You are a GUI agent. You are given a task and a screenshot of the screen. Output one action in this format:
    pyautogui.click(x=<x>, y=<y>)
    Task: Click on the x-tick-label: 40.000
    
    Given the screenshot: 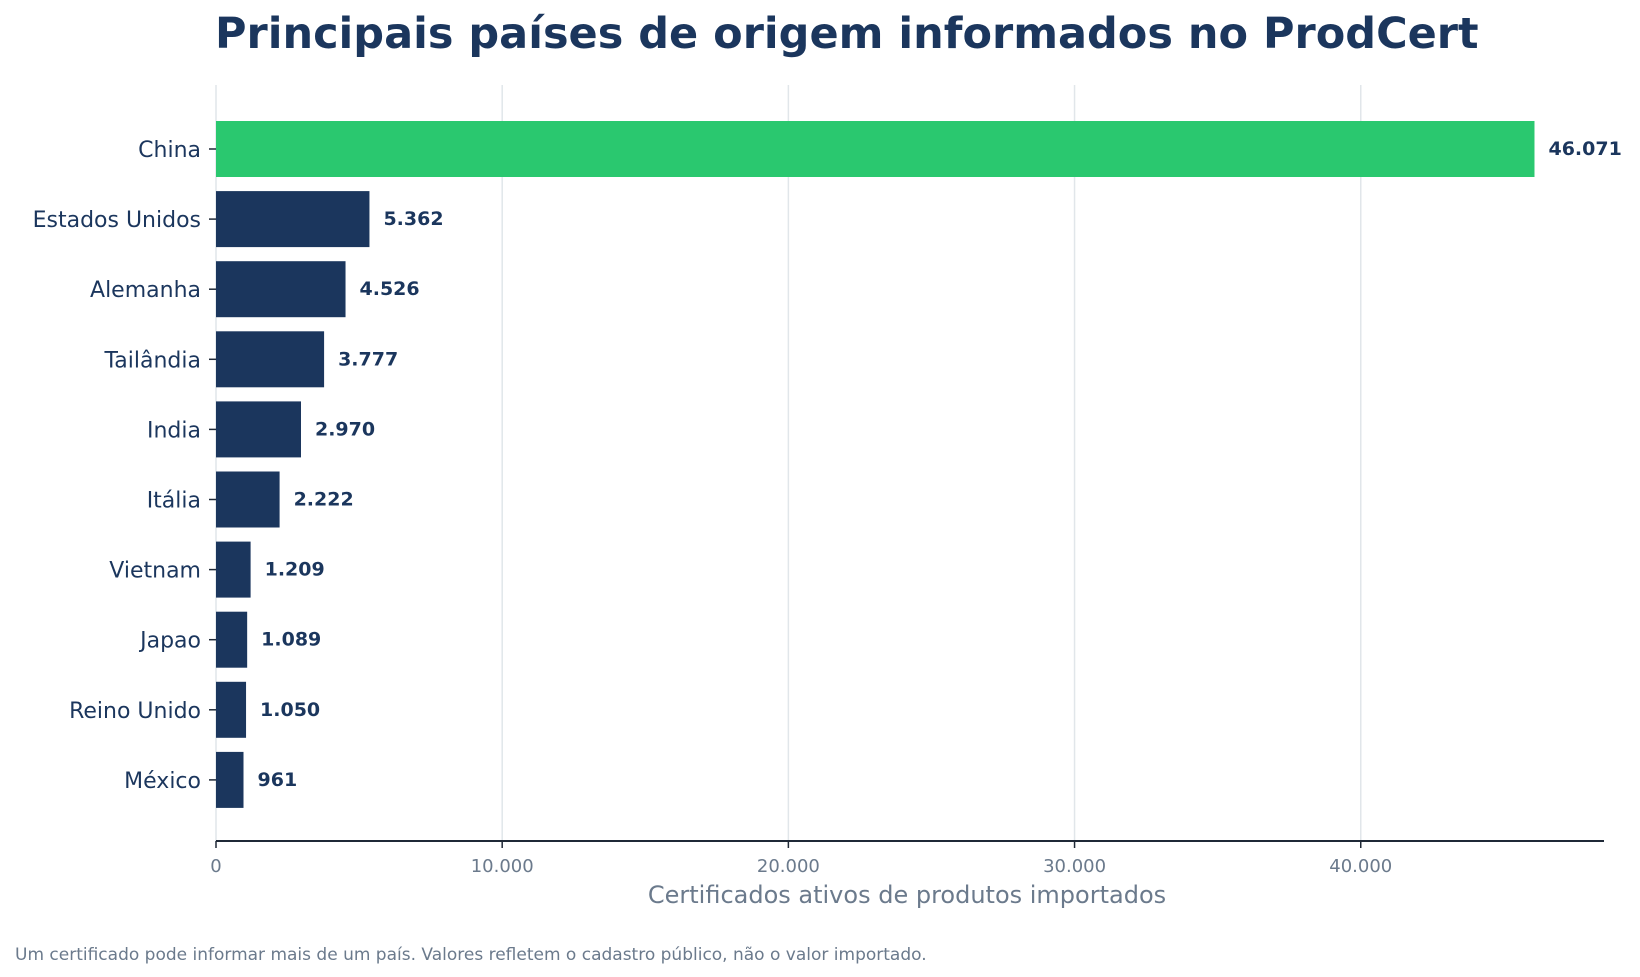 What is the action you would take?
    pyautogui.click(x=1360, y=866)
    